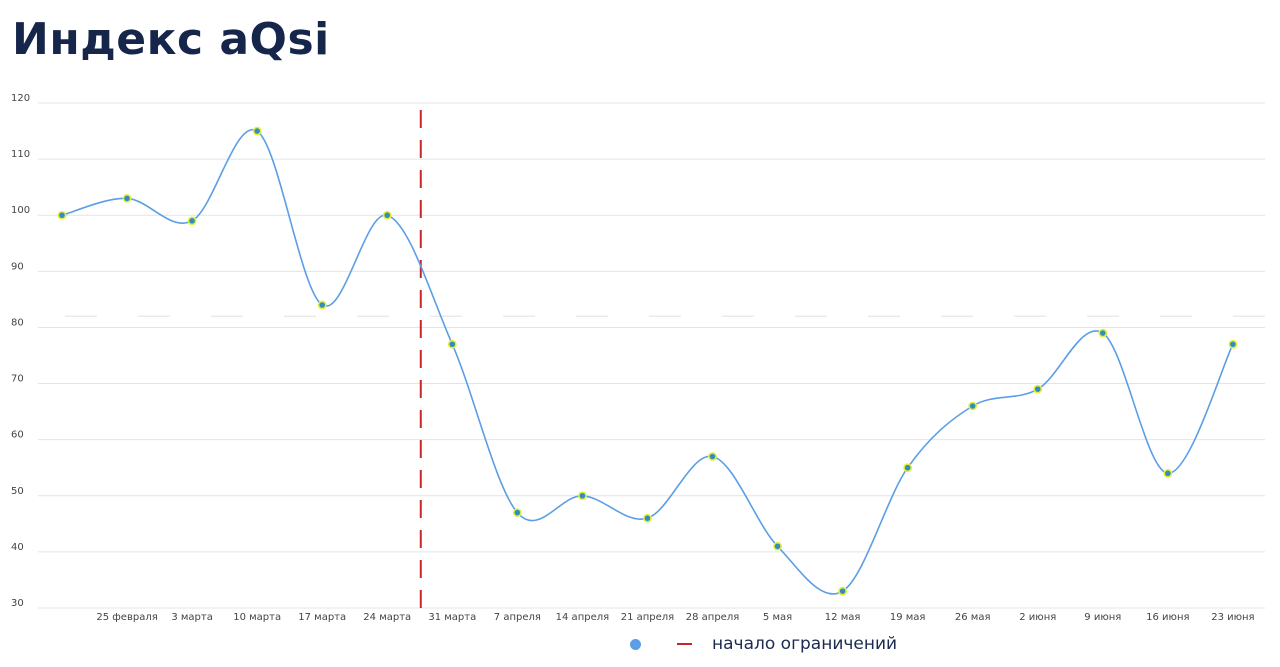  What do you see at coordinates (17, 322) in the screenshot?
I see `y-tick-label: 80` at bounding box center [17, 322].